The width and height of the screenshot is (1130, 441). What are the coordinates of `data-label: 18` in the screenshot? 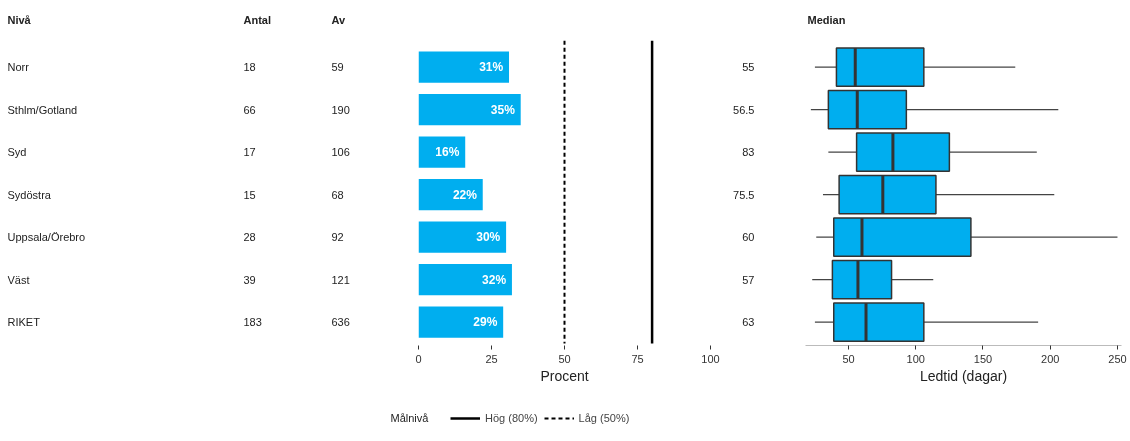 It's located at (249, 67).